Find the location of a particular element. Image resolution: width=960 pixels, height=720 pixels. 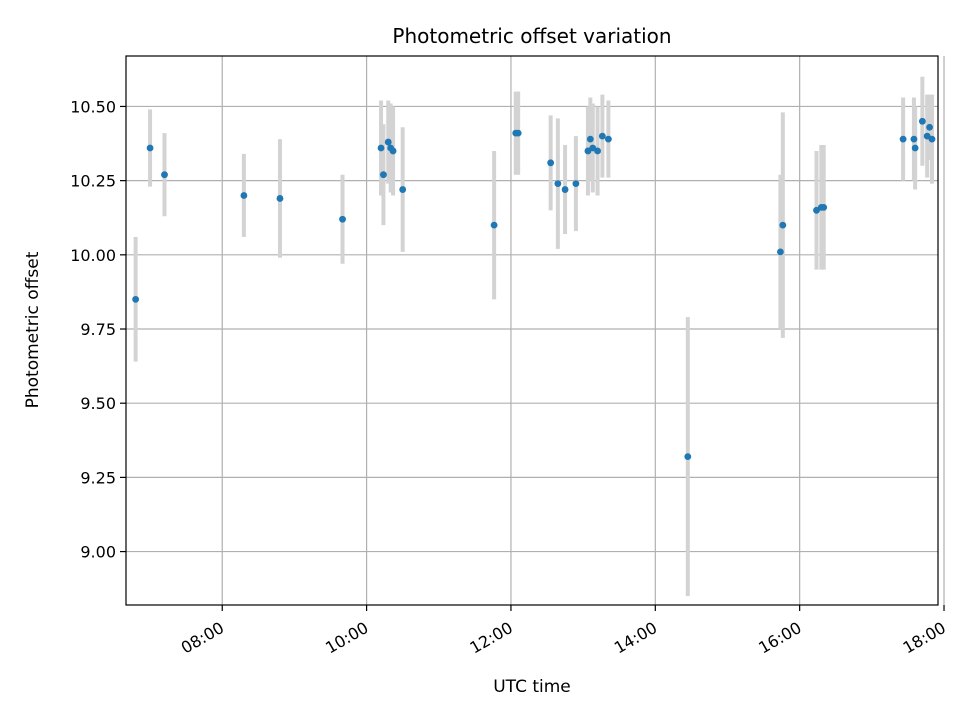

y-tick-label: 9.75 is located at coordinates (98, 329).